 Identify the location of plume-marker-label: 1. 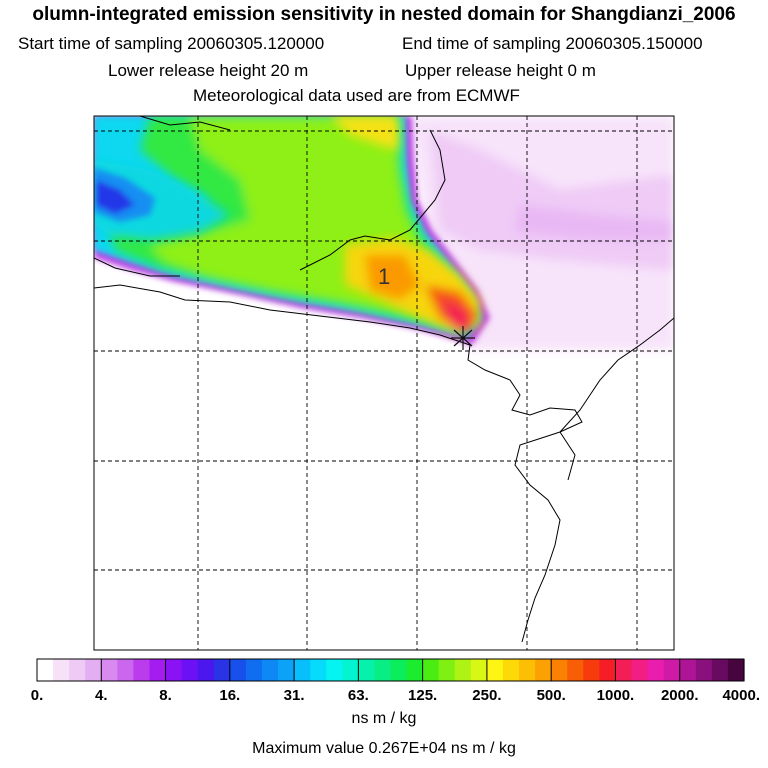
(384, 276).